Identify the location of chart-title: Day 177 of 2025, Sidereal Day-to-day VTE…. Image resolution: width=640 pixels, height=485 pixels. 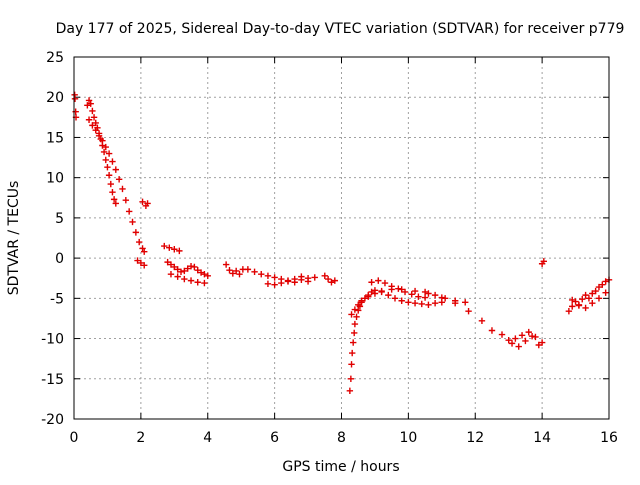
(340, 29).